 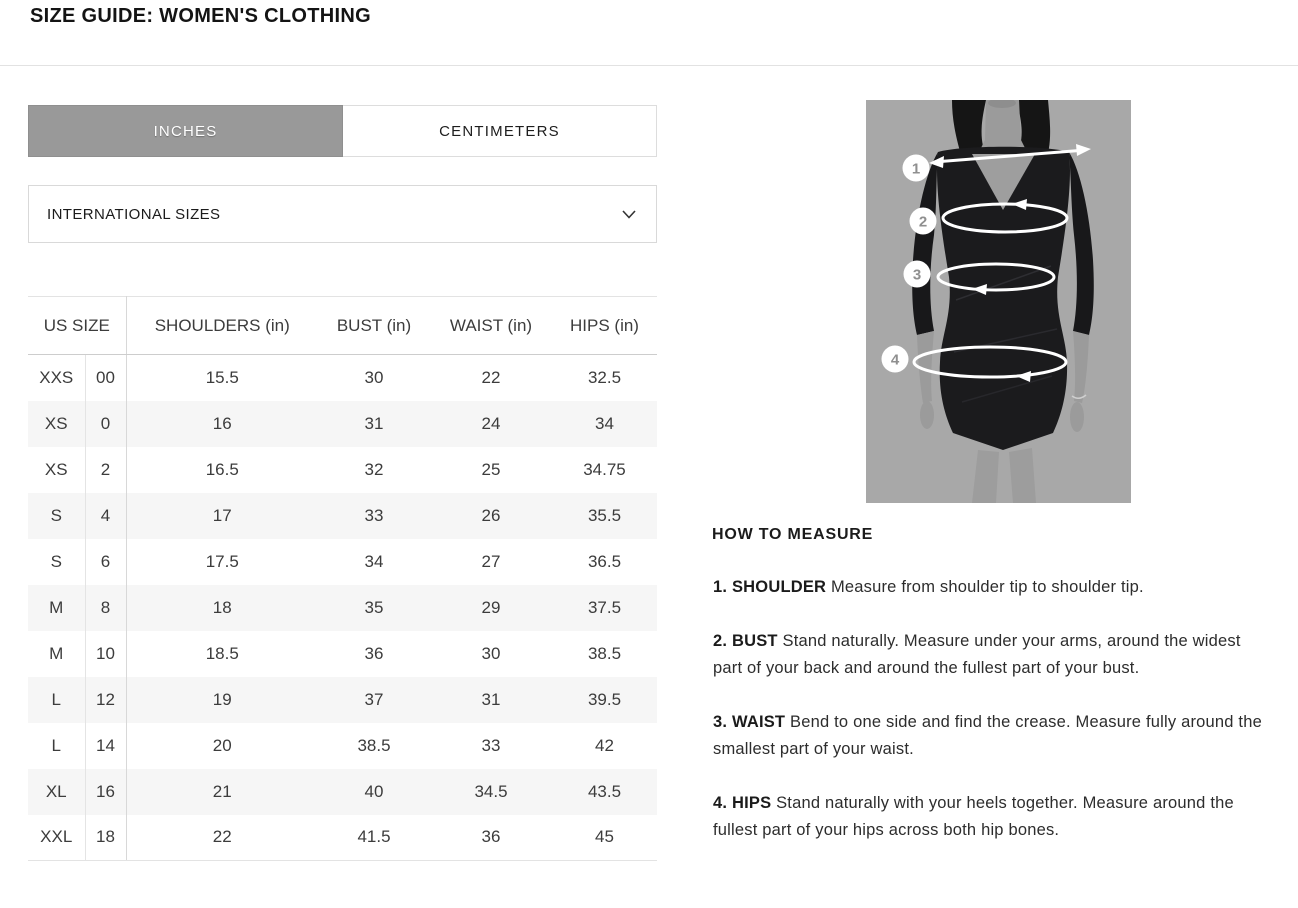 I want to click on table-row: XXL 18 22 41.5 36 45, so click(x=342, y=837).